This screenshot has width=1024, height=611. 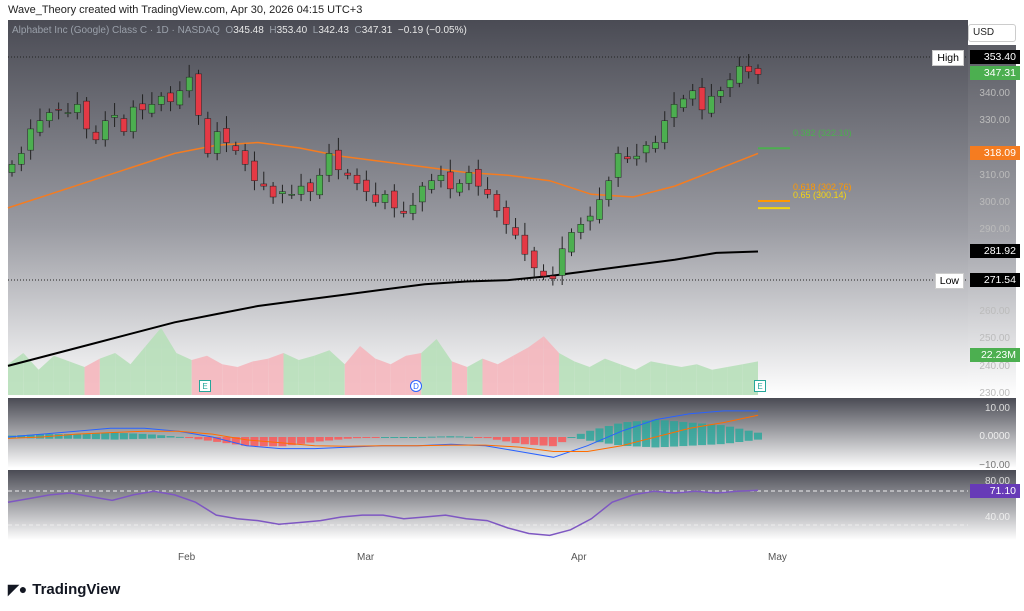 I want to click on brand-name: TradingView, so click(x=76, y=589).